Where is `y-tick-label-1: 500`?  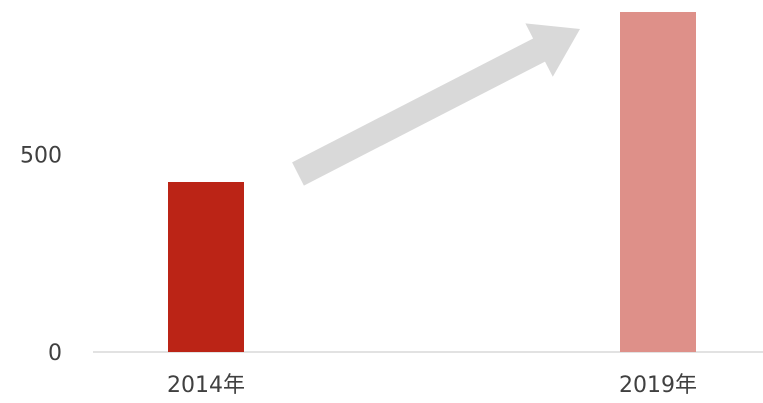
y-tick-label-1: 500 is located at coordinates (41, 155).